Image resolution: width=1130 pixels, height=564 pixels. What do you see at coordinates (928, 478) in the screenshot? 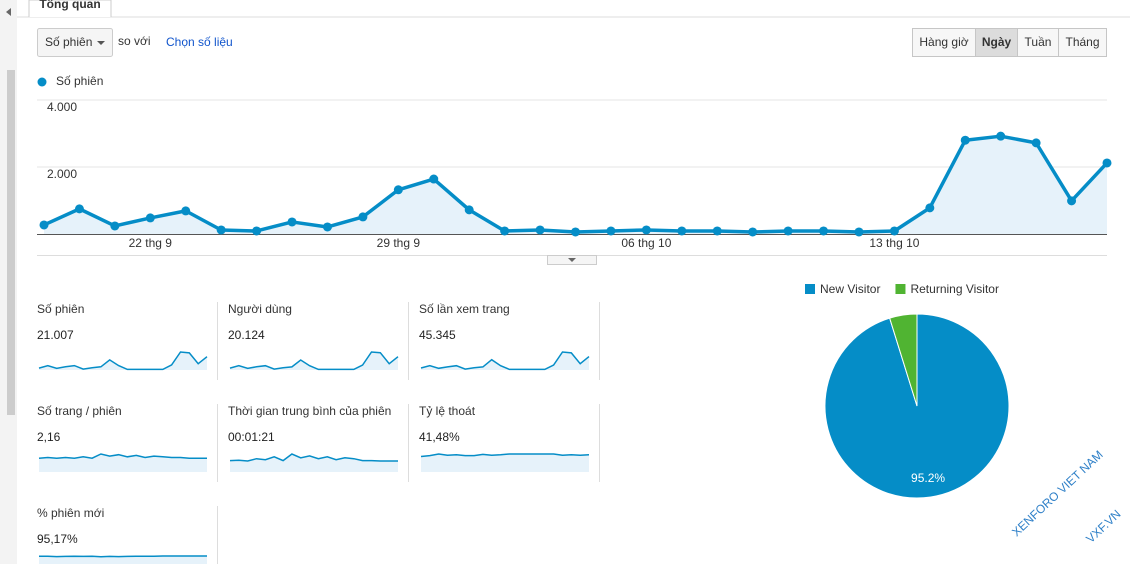
I see `slice-label: 95.2%` at bounding box center [928, 478].